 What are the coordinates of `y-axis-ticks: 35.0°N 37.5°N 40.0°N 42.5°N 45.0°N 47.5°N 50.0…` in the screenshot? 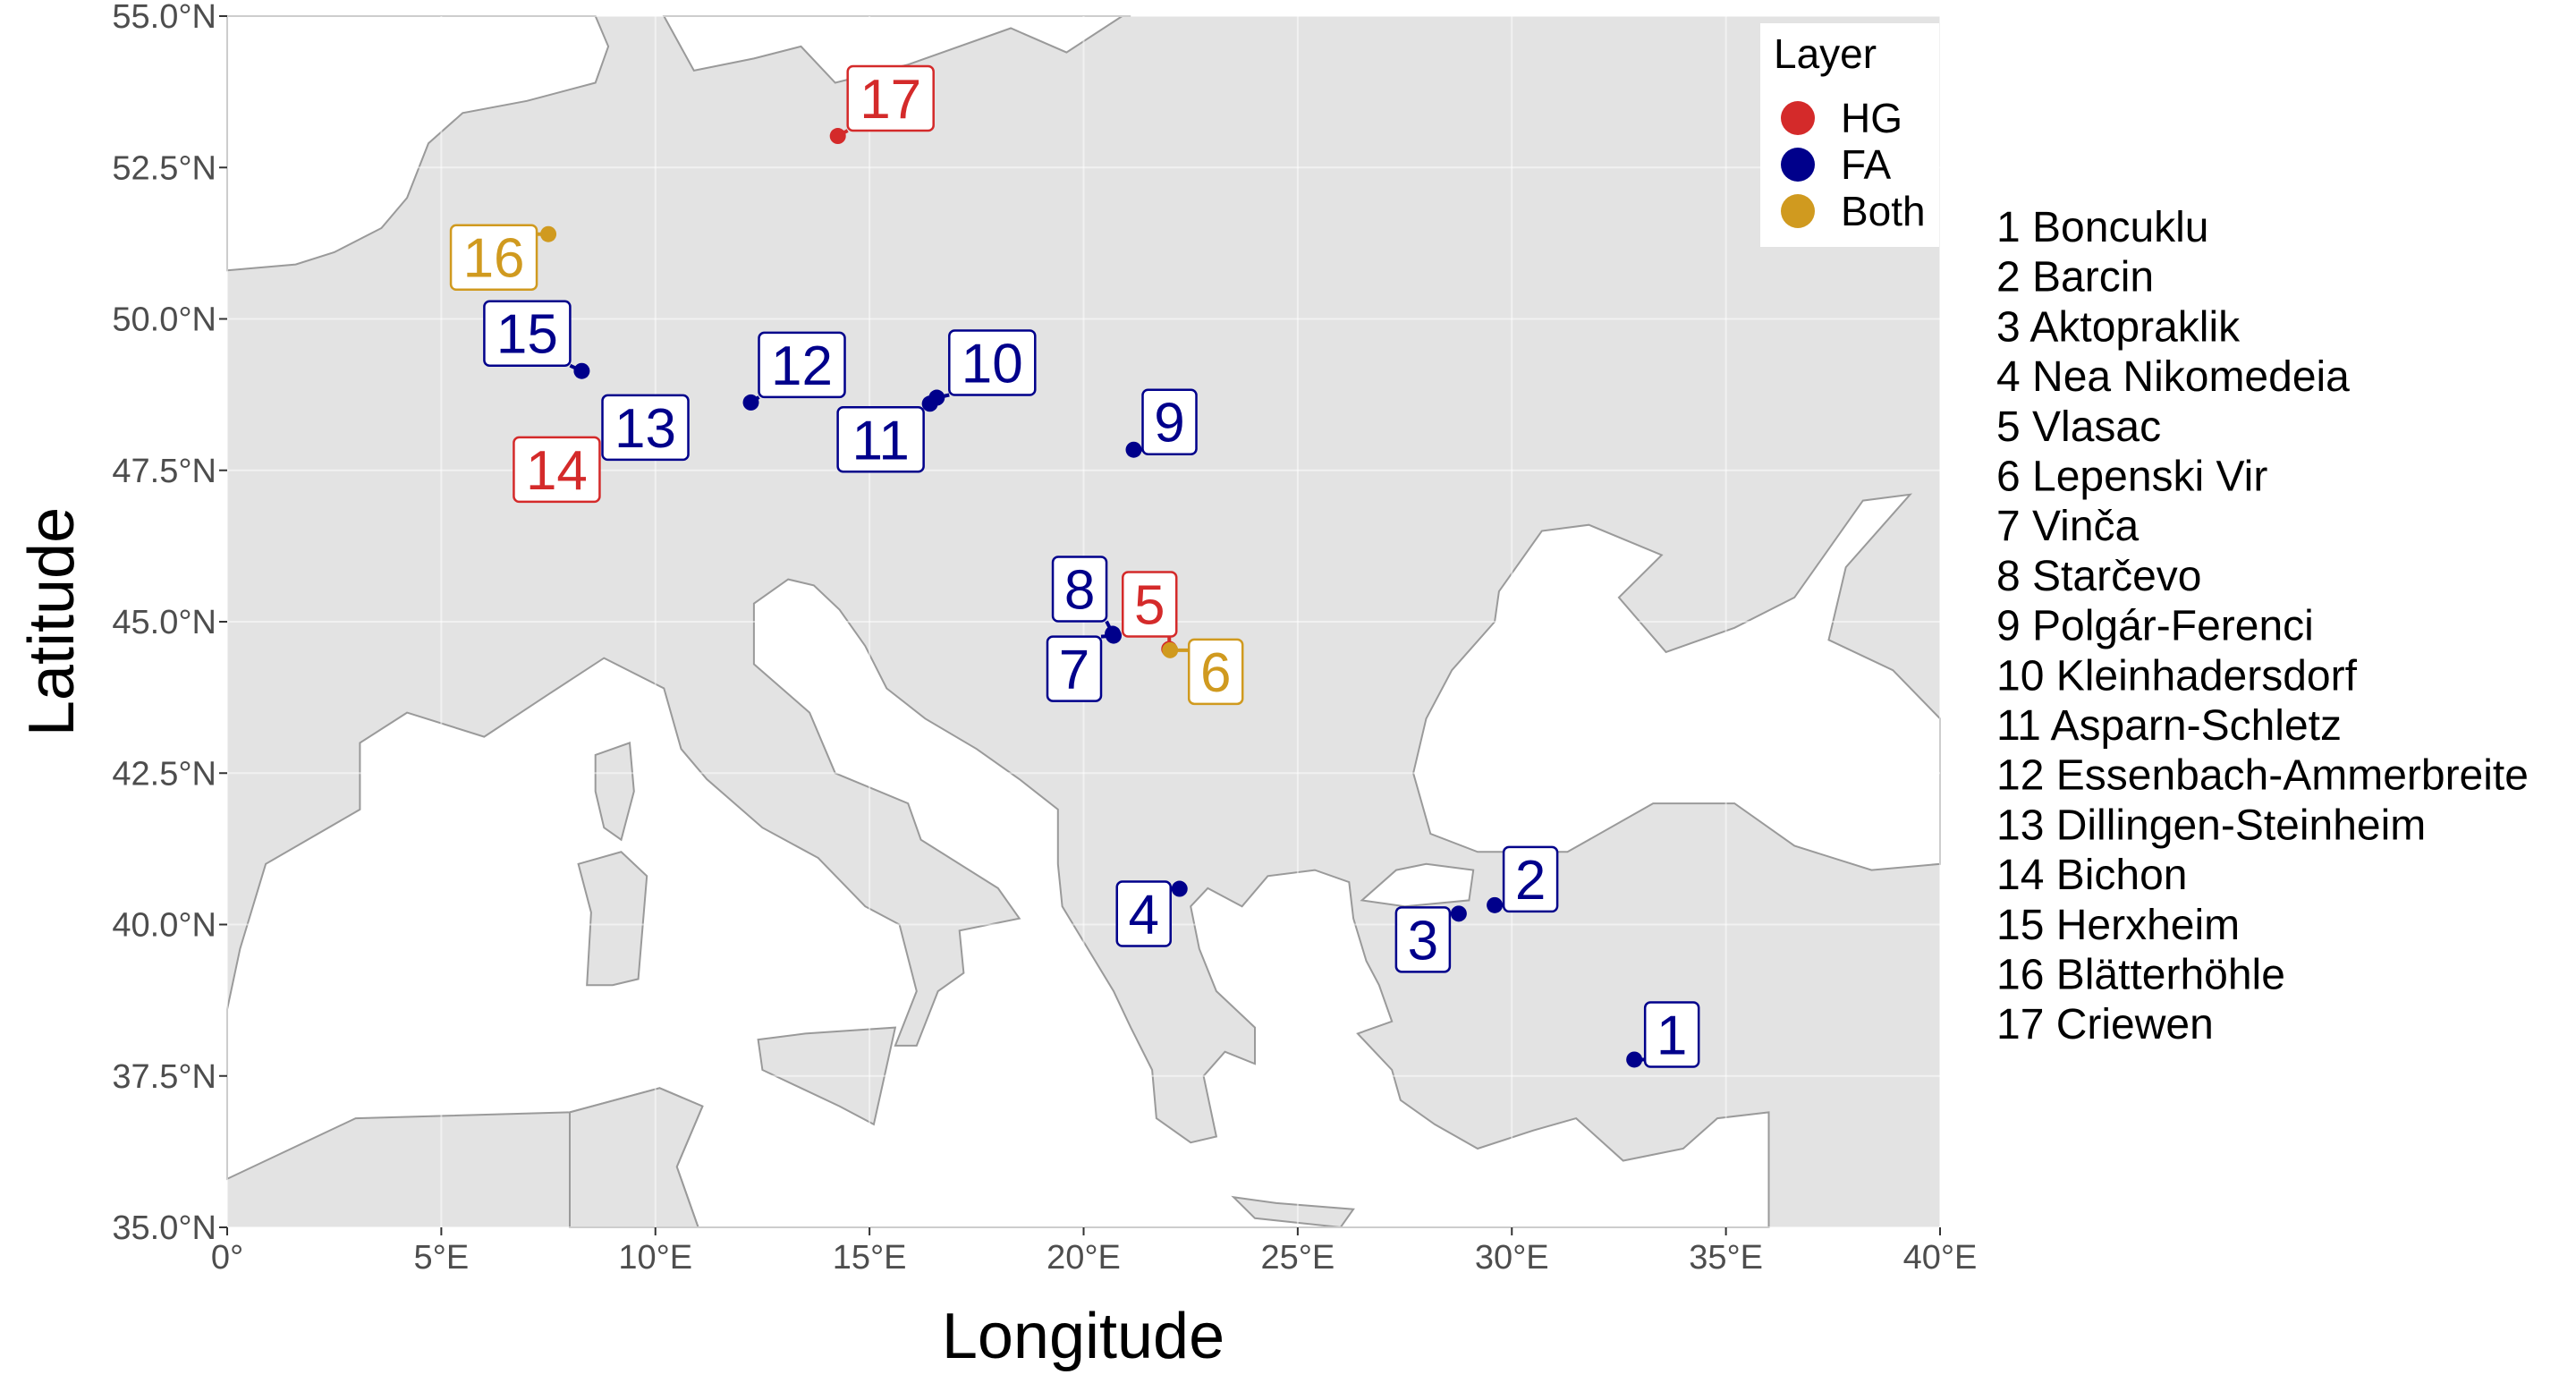 It's located at (169, 624).